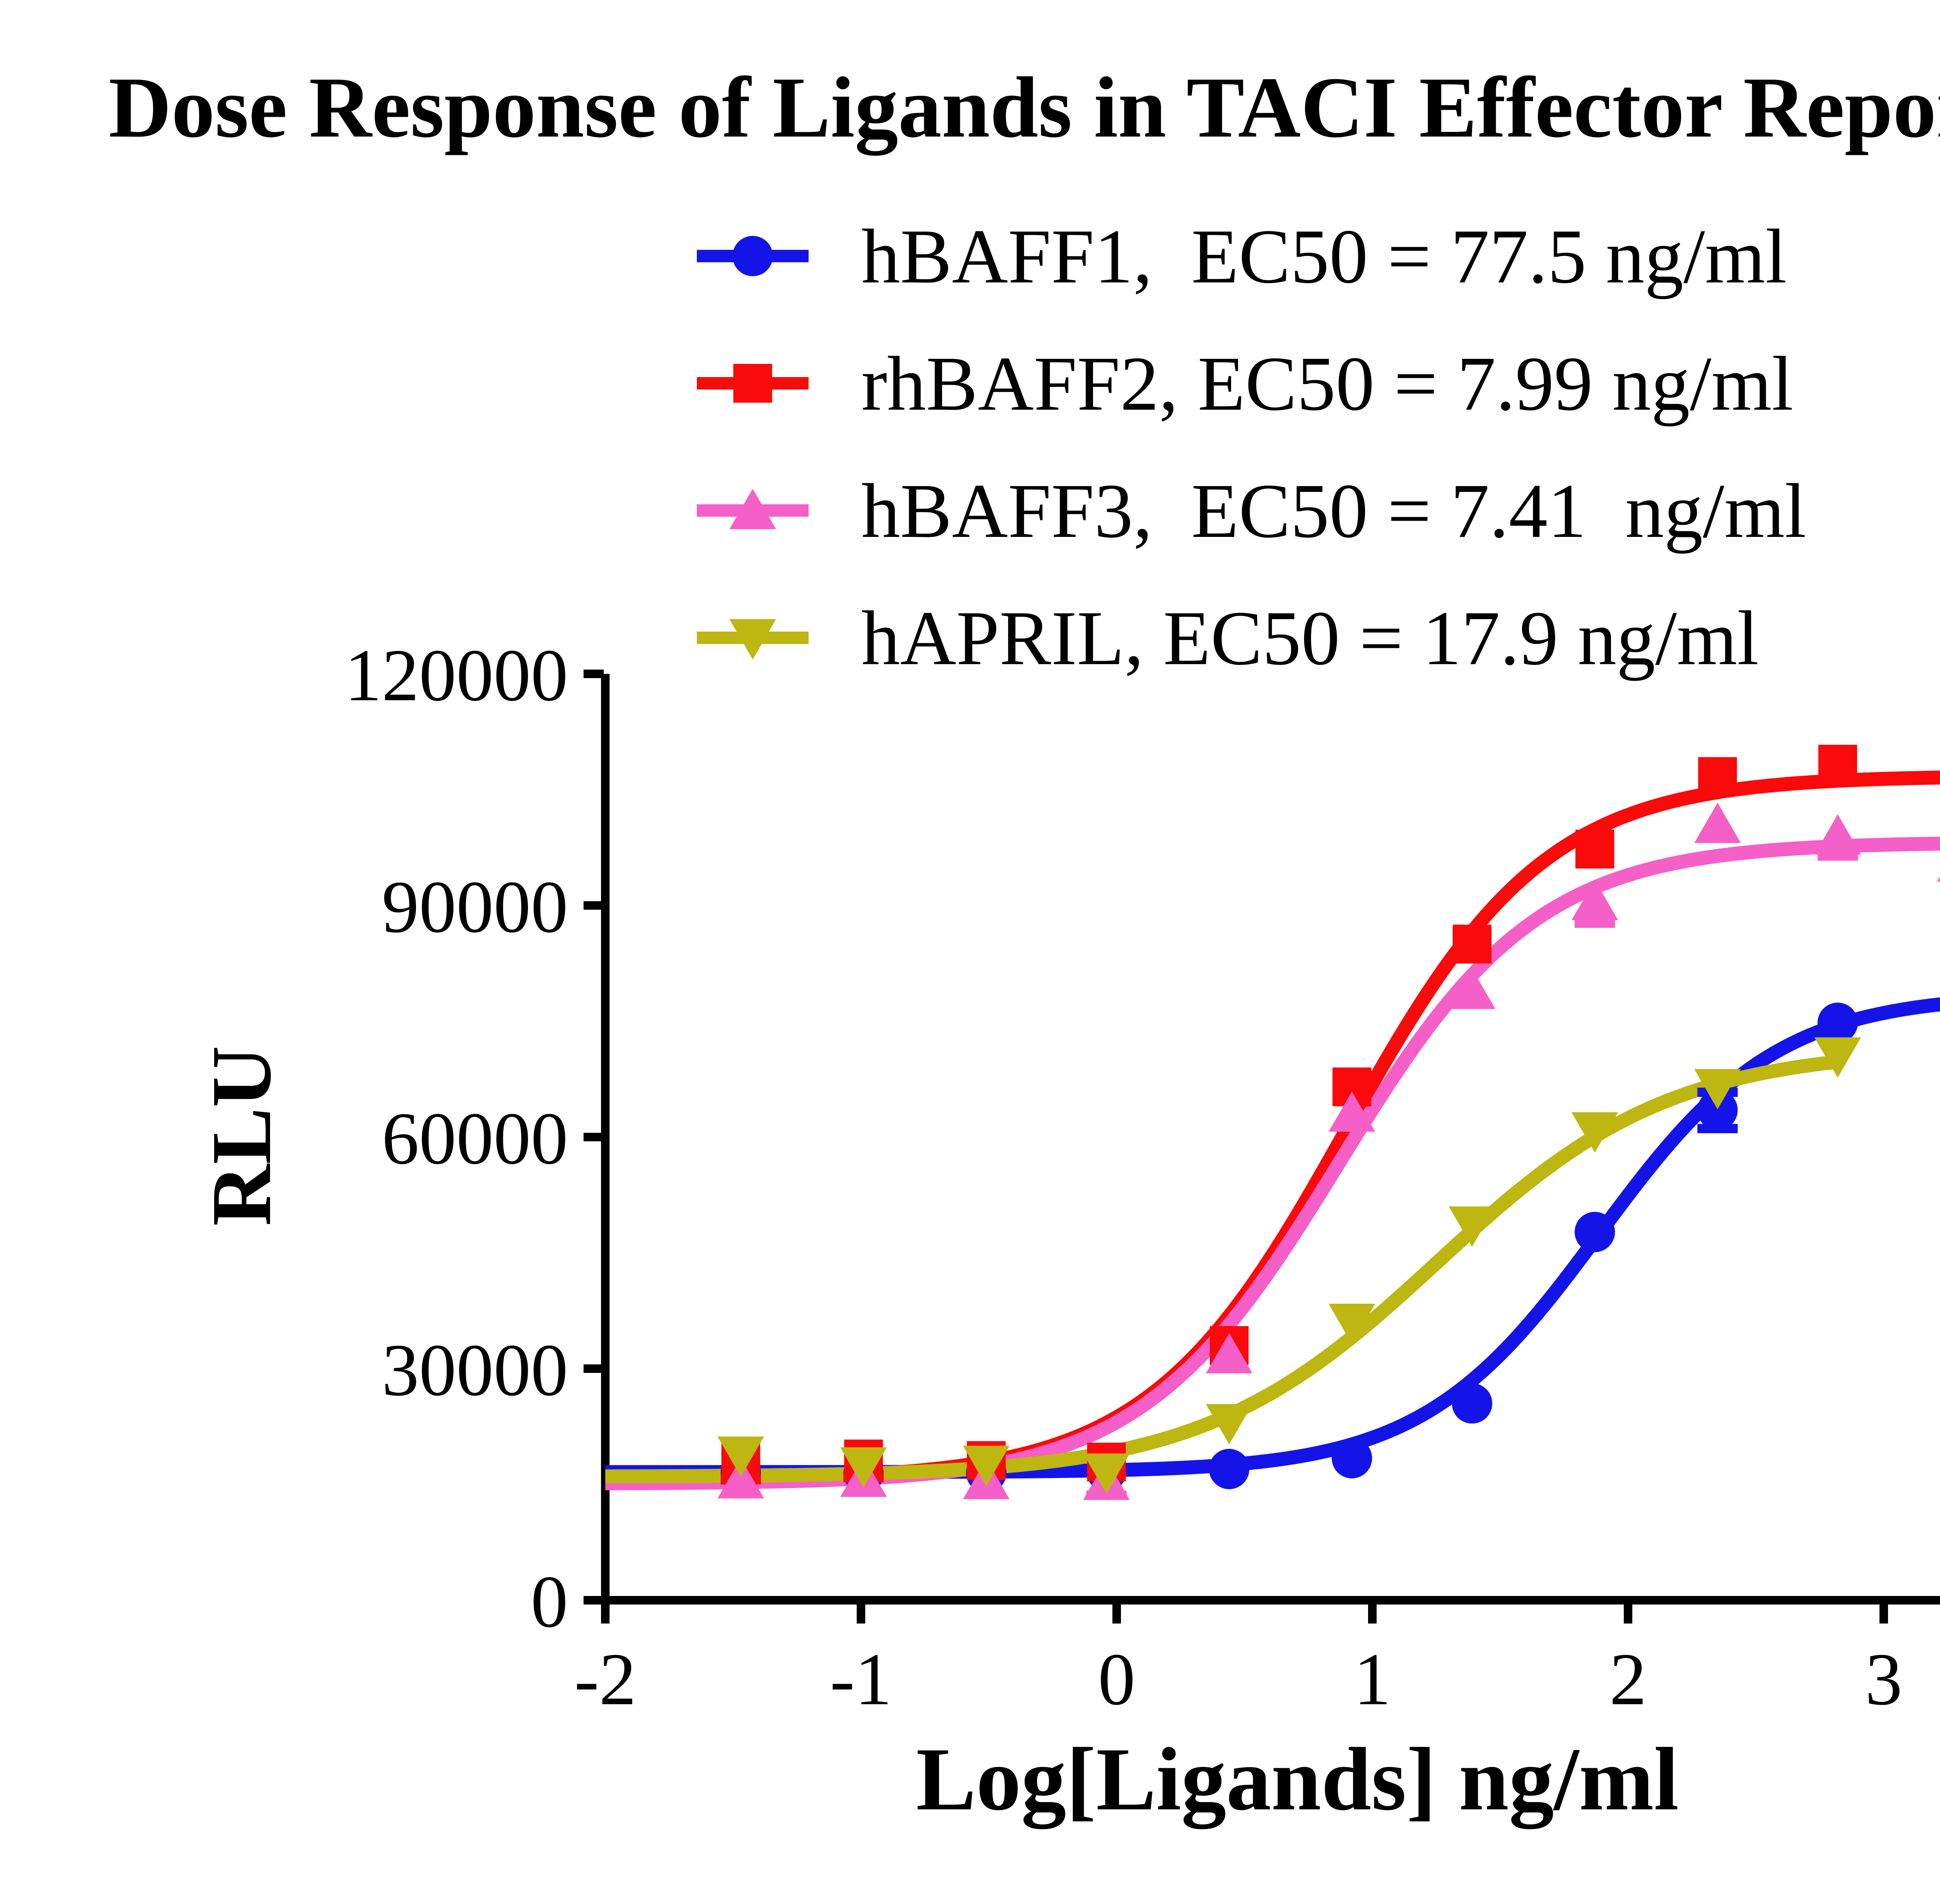 This screenshot has width=1940, height=1904. I want to click on x-tick-label: -1, so click(861, 1680).